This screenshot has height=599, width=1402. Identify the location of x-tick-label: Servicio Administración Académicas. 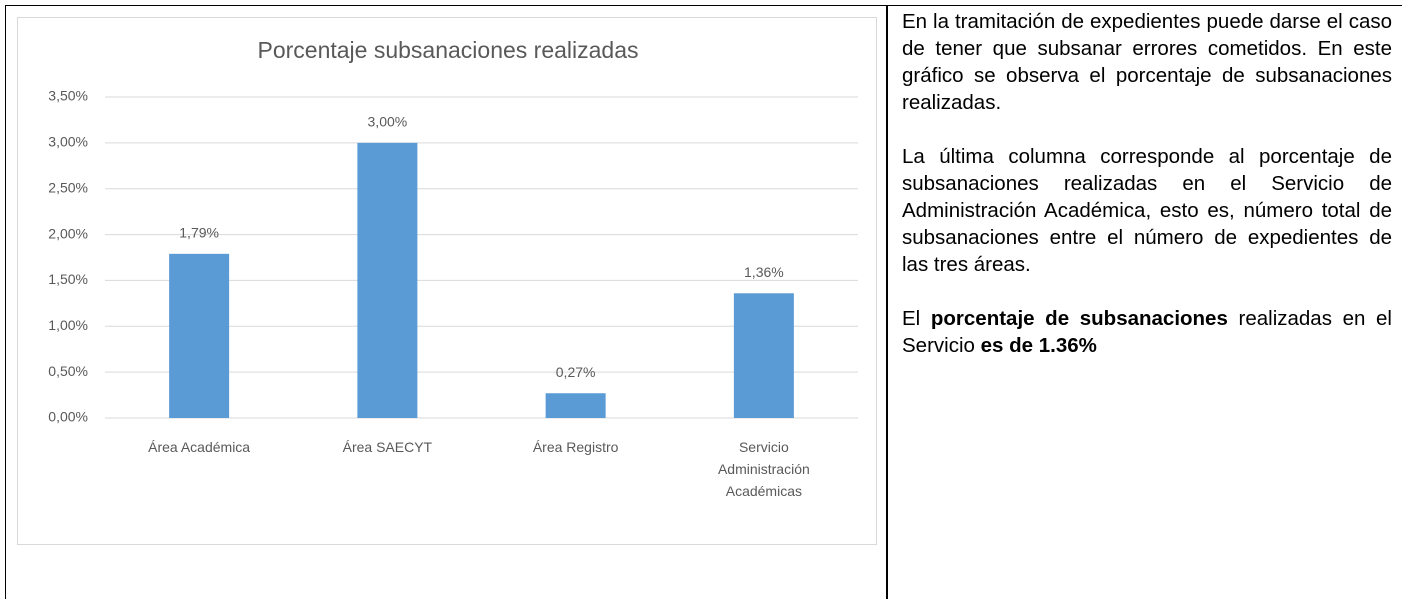
(763, 469).